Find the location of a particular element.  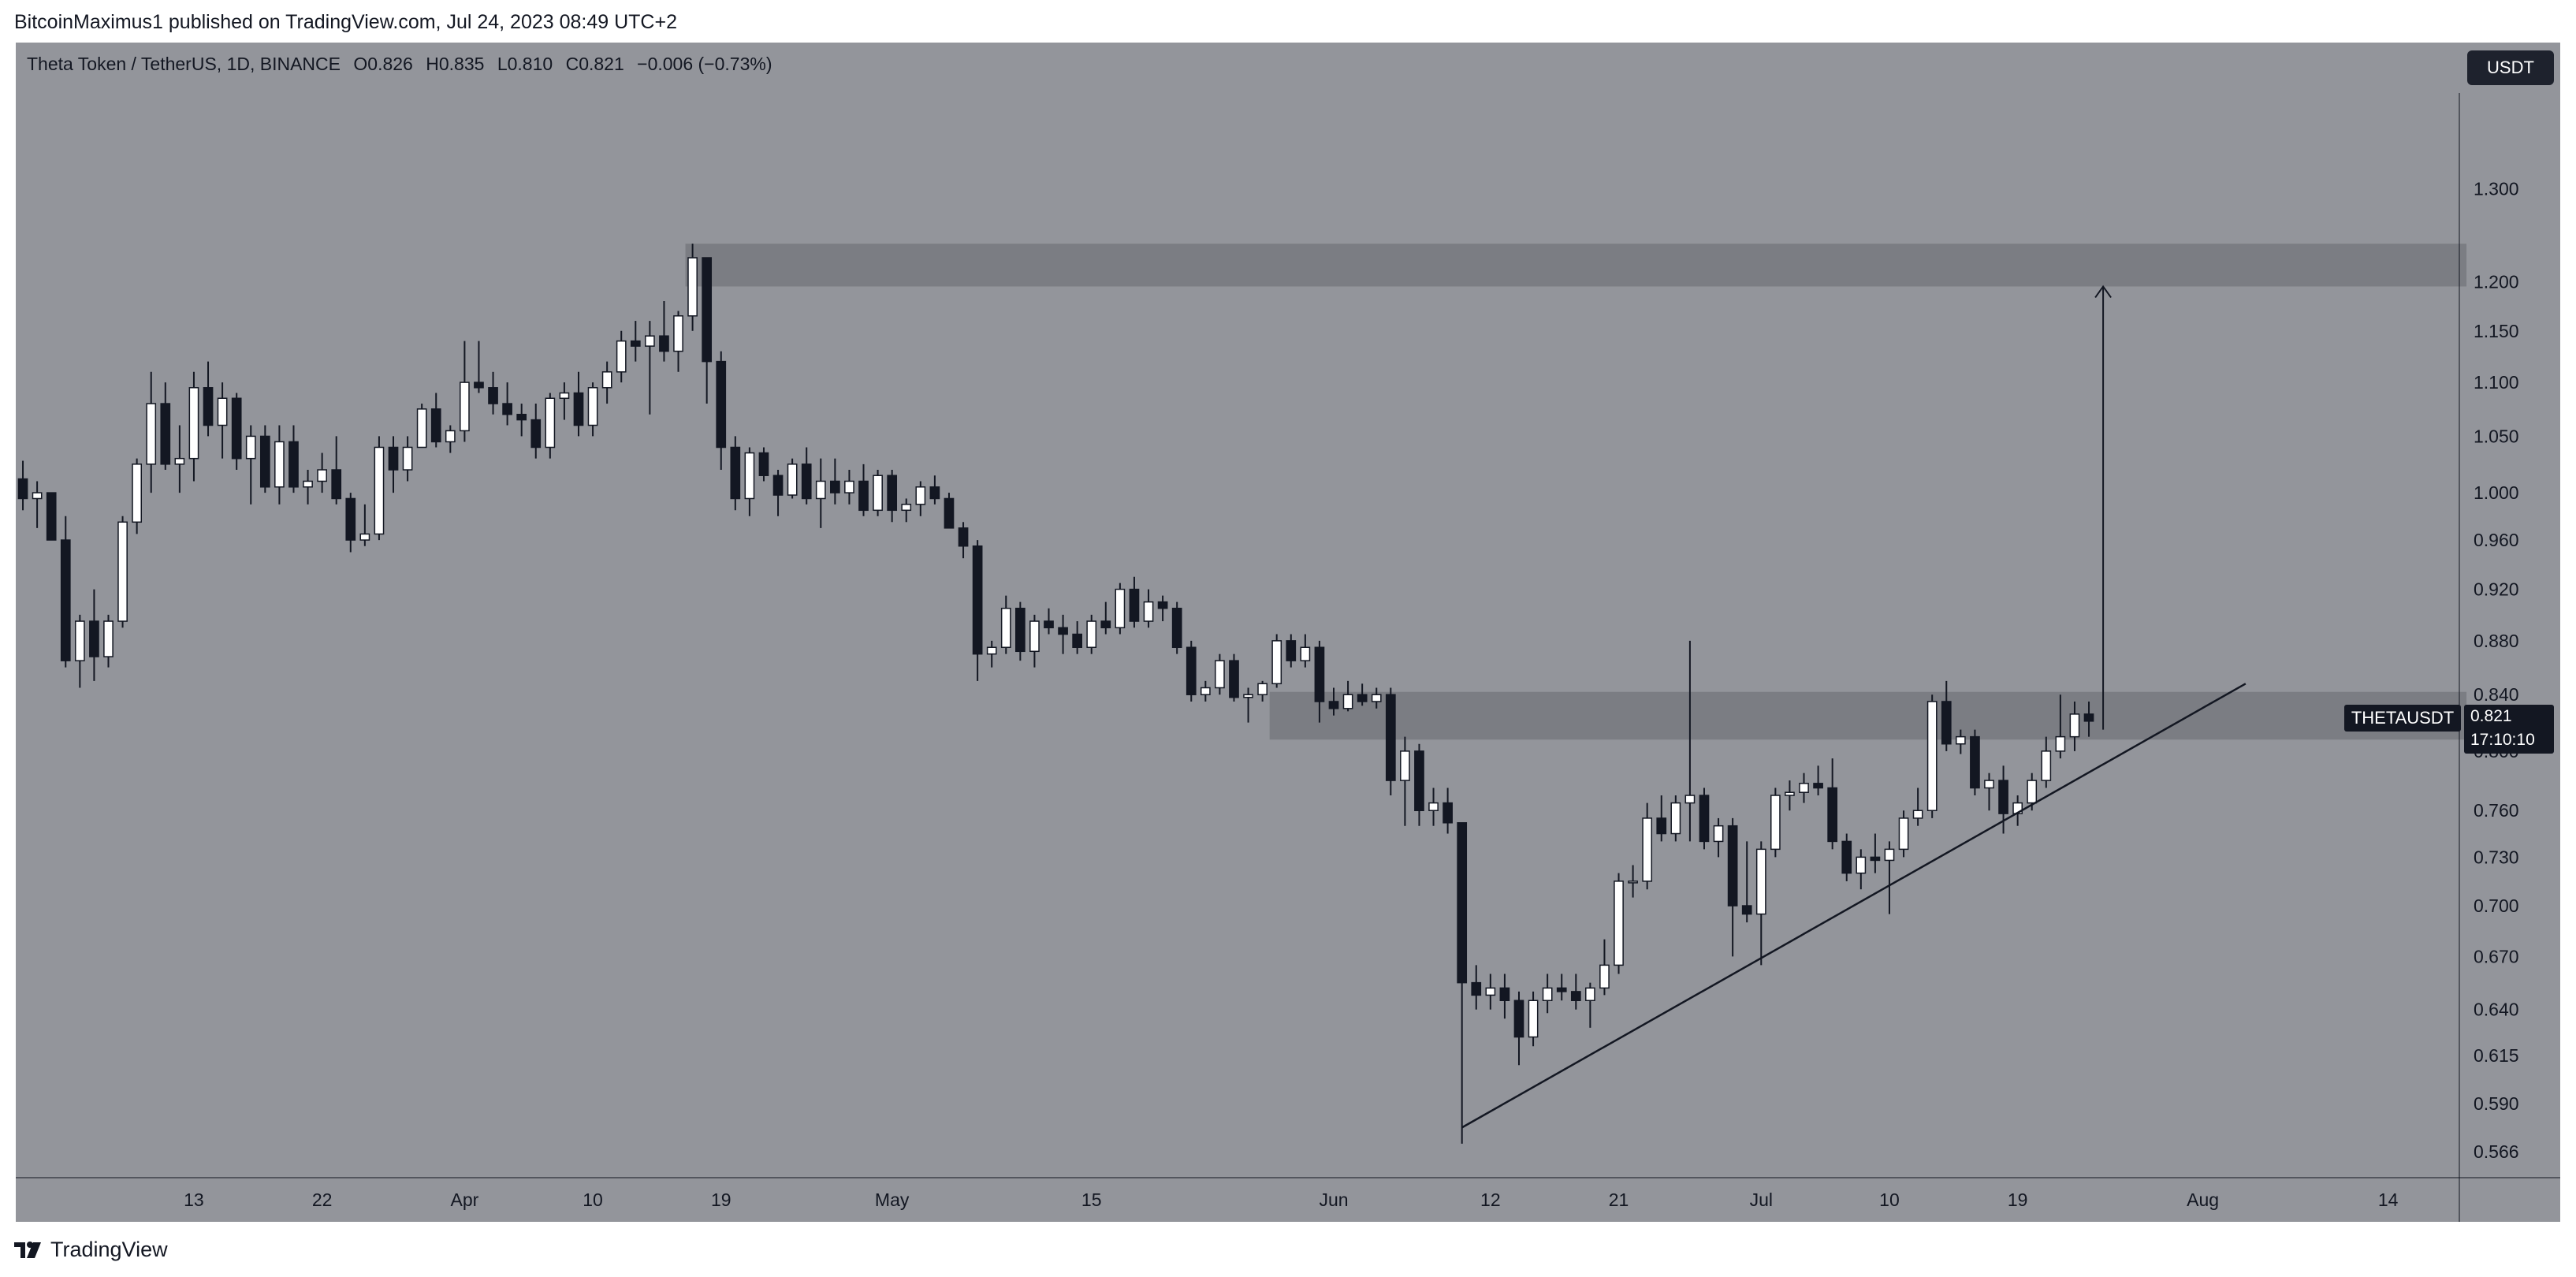

x-tick-label: Jun is located at coordinates (1333, 1200).